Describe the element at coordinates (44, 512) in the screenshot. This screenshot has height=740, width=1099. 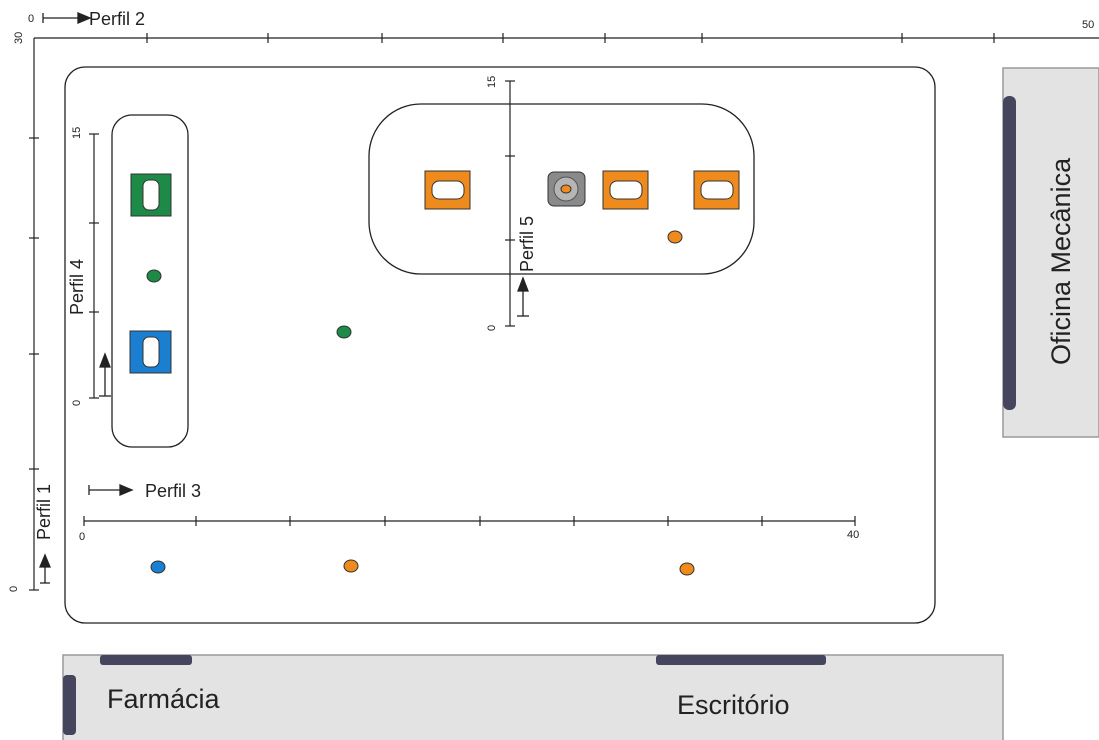
I see `label-perfil1: Perfil 1` at that location.